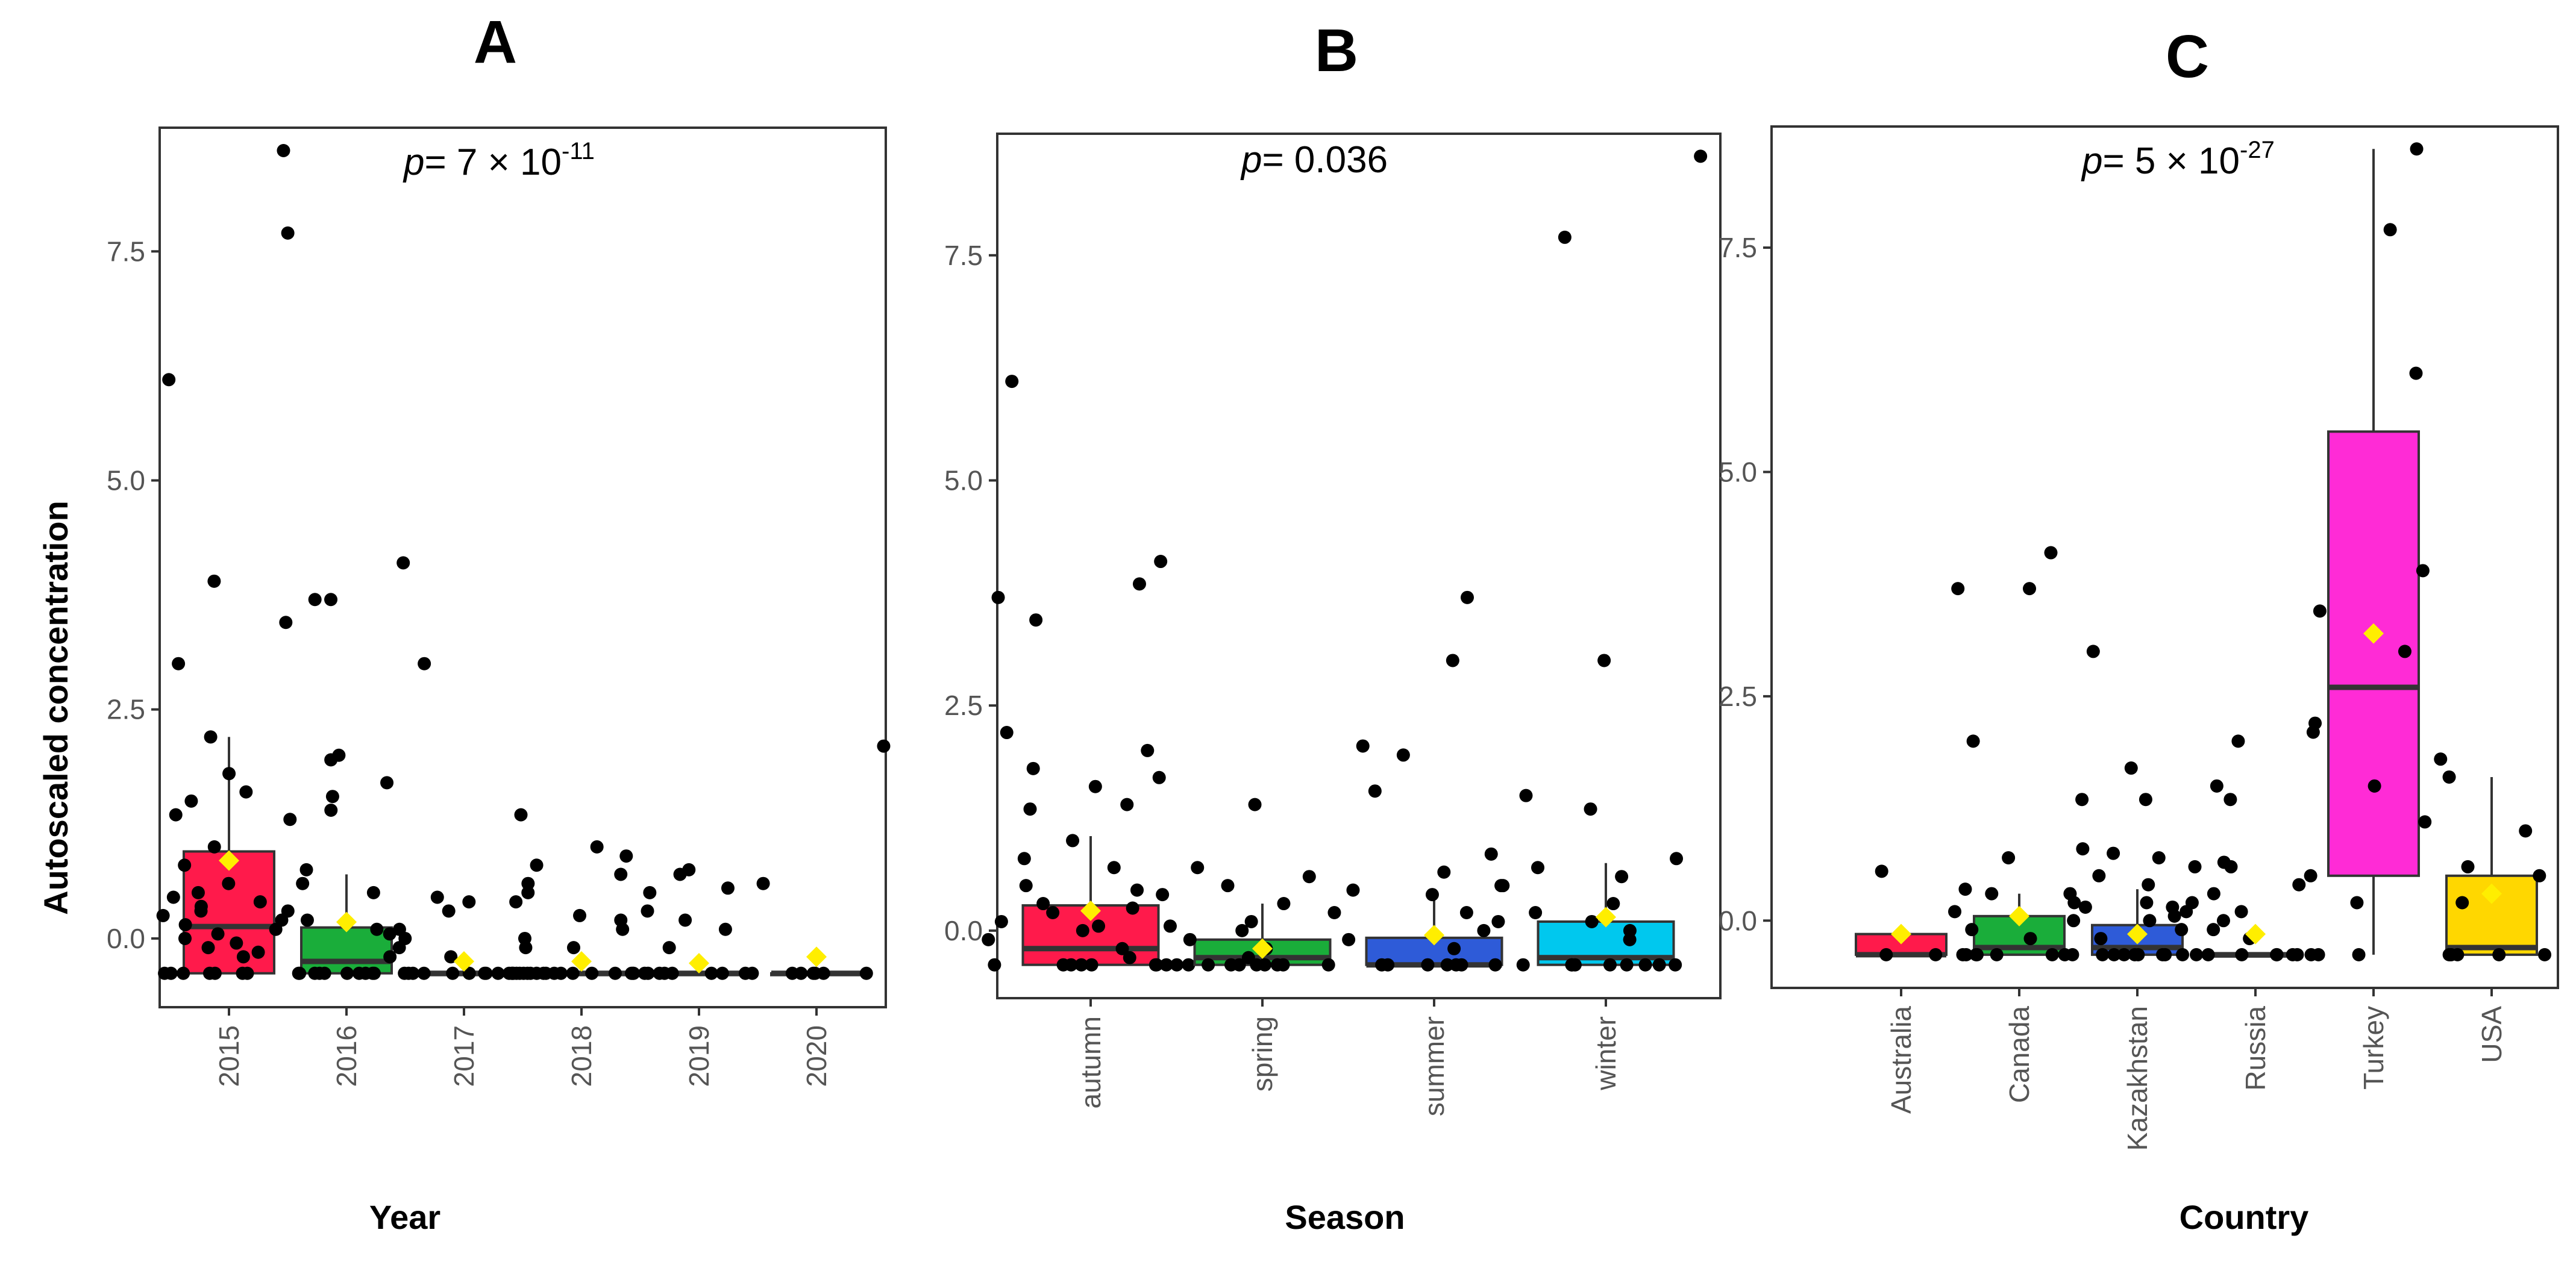 The height and width of the screenshot is (1262, 2576). I want to click on mean-marker-2018, so click(581, 961).